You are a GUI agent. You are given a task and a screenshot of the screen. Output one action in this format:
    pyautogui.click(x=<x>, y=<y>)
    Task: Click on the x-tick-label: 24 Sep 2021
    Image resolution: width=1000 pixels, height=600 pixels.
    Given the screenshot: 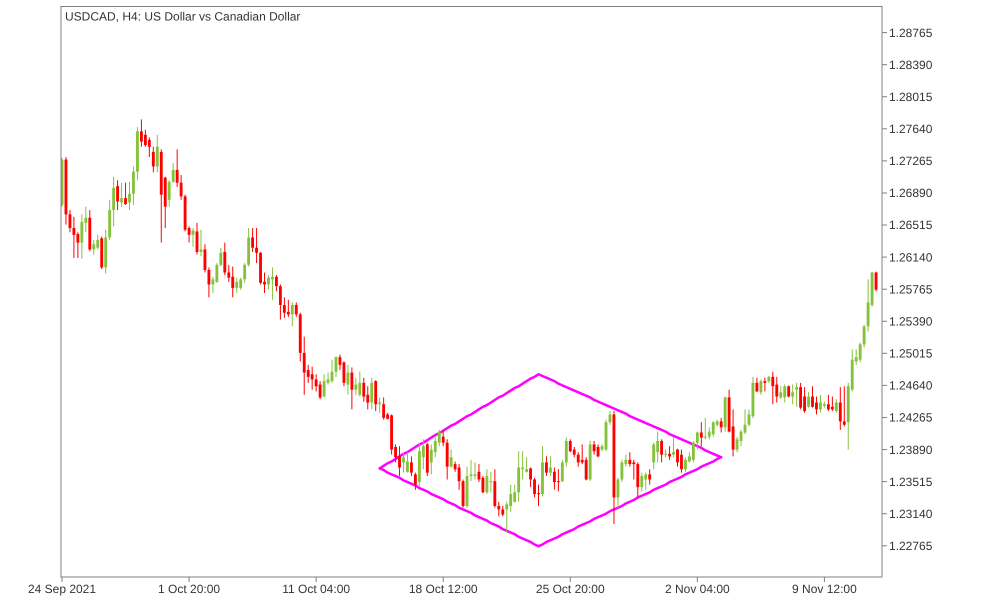 What is the action you would take?
    pyautogui.click(x=62, y=589)
    